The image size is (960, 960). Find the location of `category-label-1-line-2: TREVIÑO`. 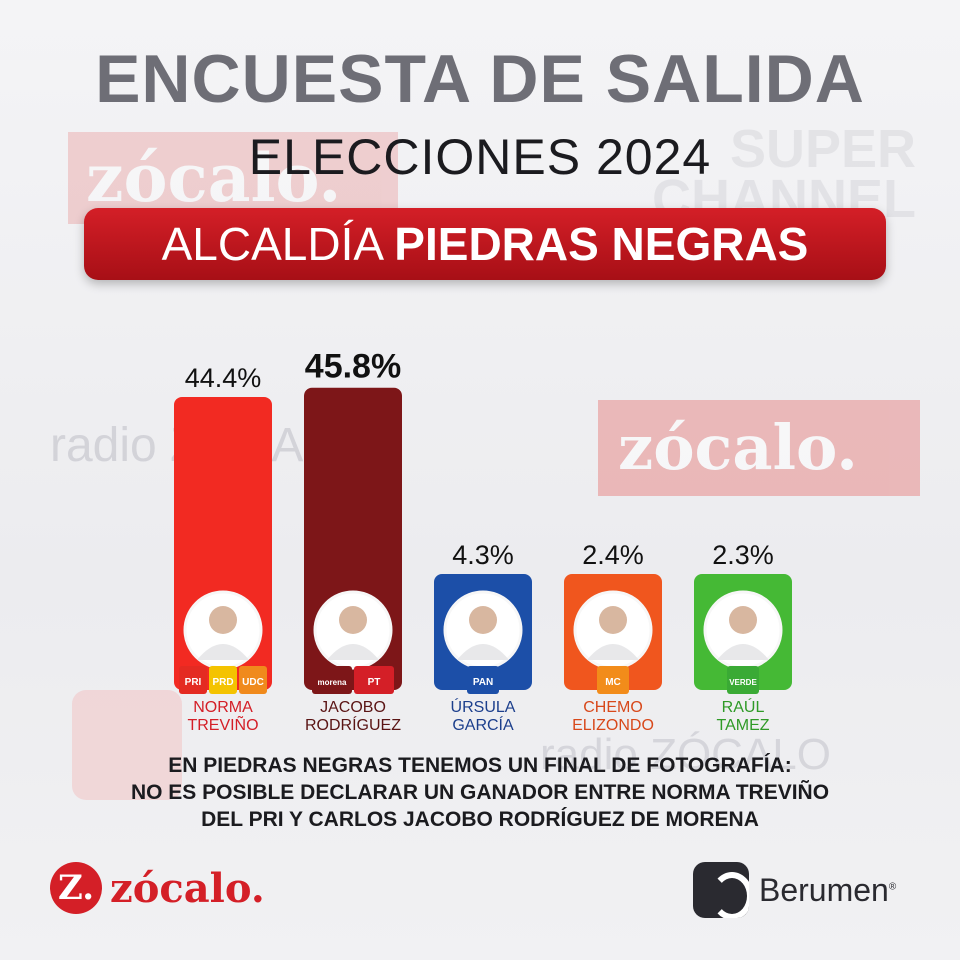

category-label-1-line-2: TREVIÑO is located at coordinates (222, 724).